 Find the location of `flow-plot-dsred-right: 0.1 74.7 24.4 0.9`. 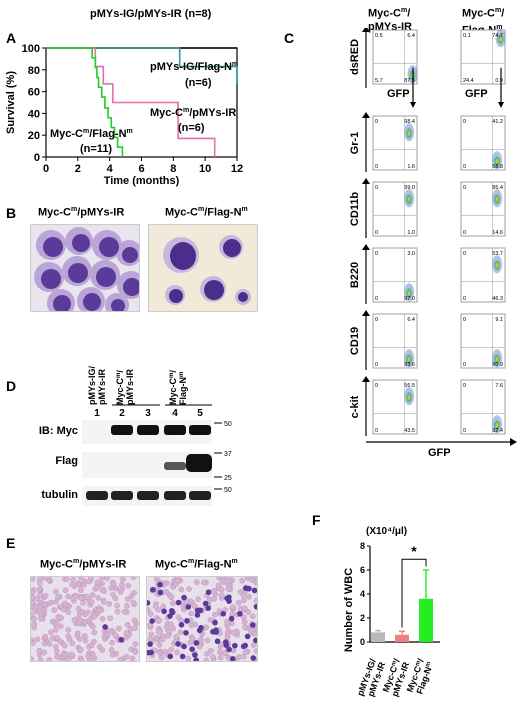

flow-plot-dsred-right: 0.1 74.7 24.4 0.9 is located at coordinates (483, 57).